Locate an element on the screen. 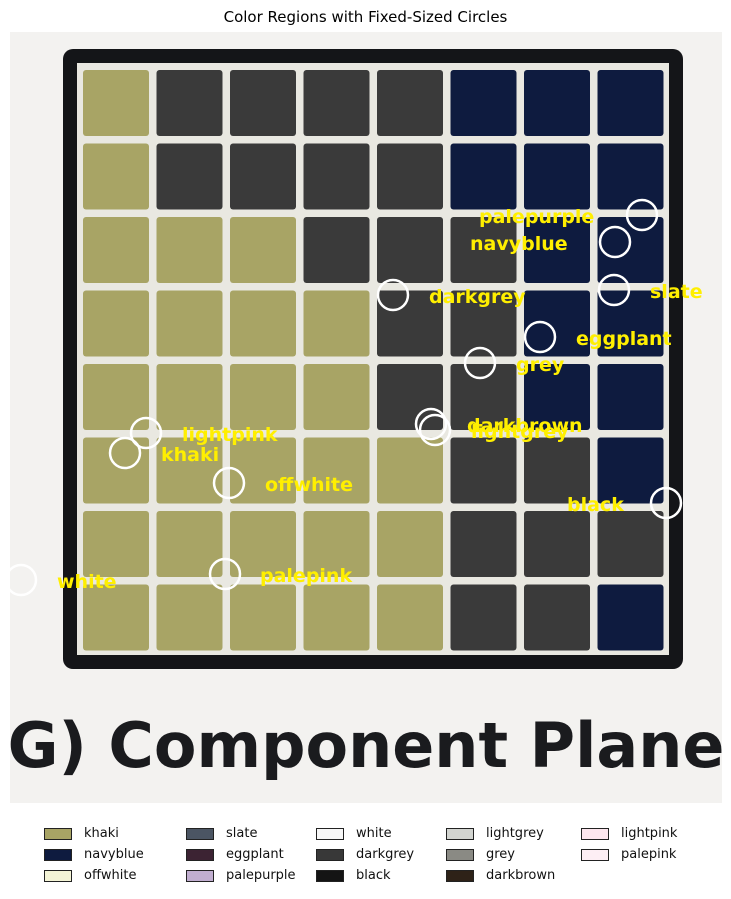 The height and width of the screenshot is (899, 731). legend-label: grey is located at coordinates (501, 854).